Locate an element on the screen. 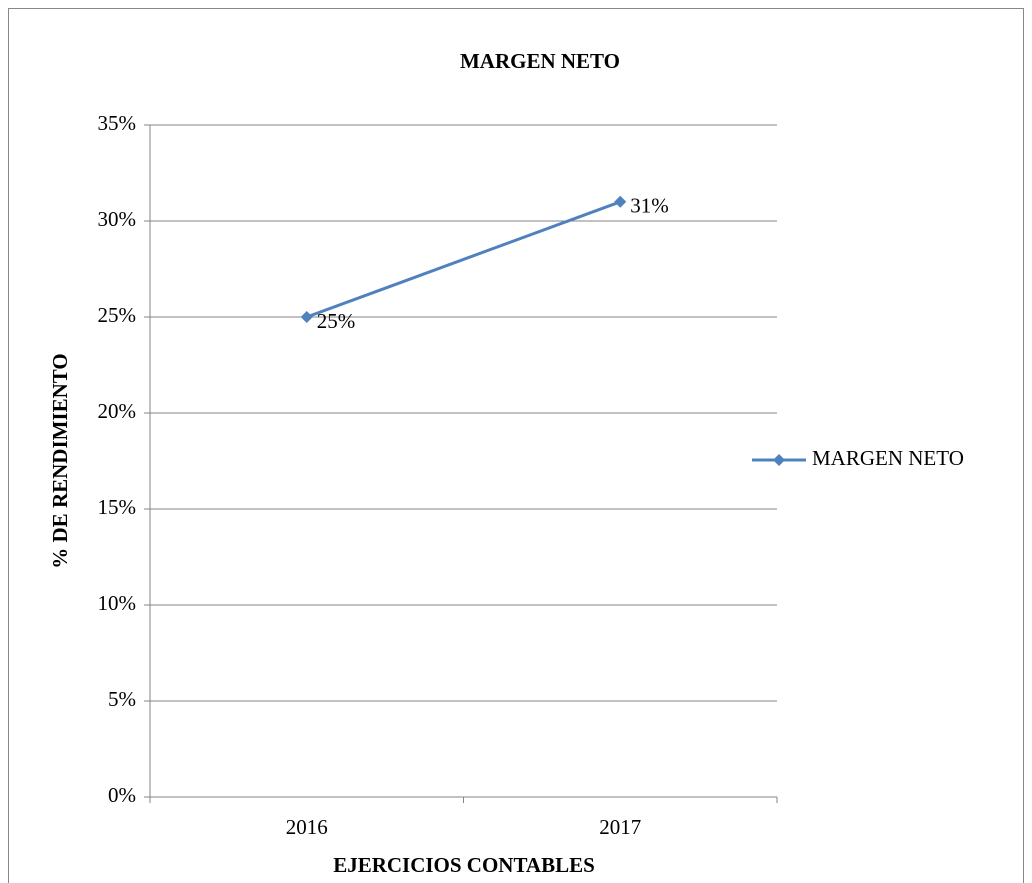  legend-label: MARGEN NETO is located at coordinates (888, 458).